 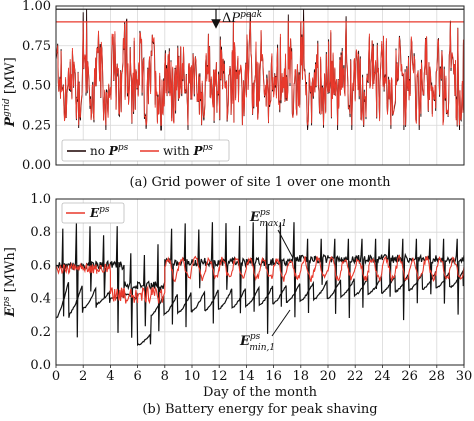 I want to click on legend-box-bottom, so click(x=93, y=213).